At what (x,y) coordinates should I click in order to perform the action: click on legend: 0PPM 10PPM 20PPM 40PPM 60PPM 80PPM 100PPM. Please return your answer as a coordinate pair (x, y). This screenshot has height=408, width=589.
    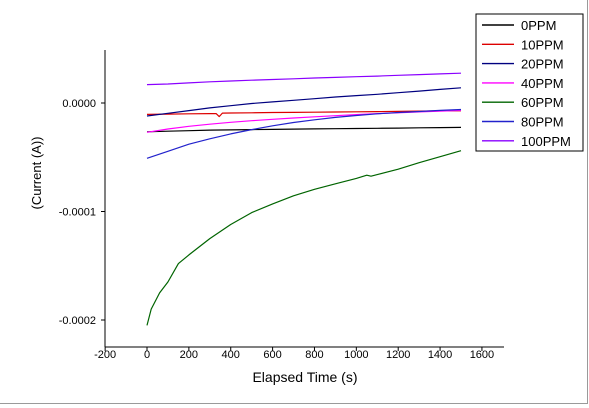
    Looking at the image, I should click on (529, 82).